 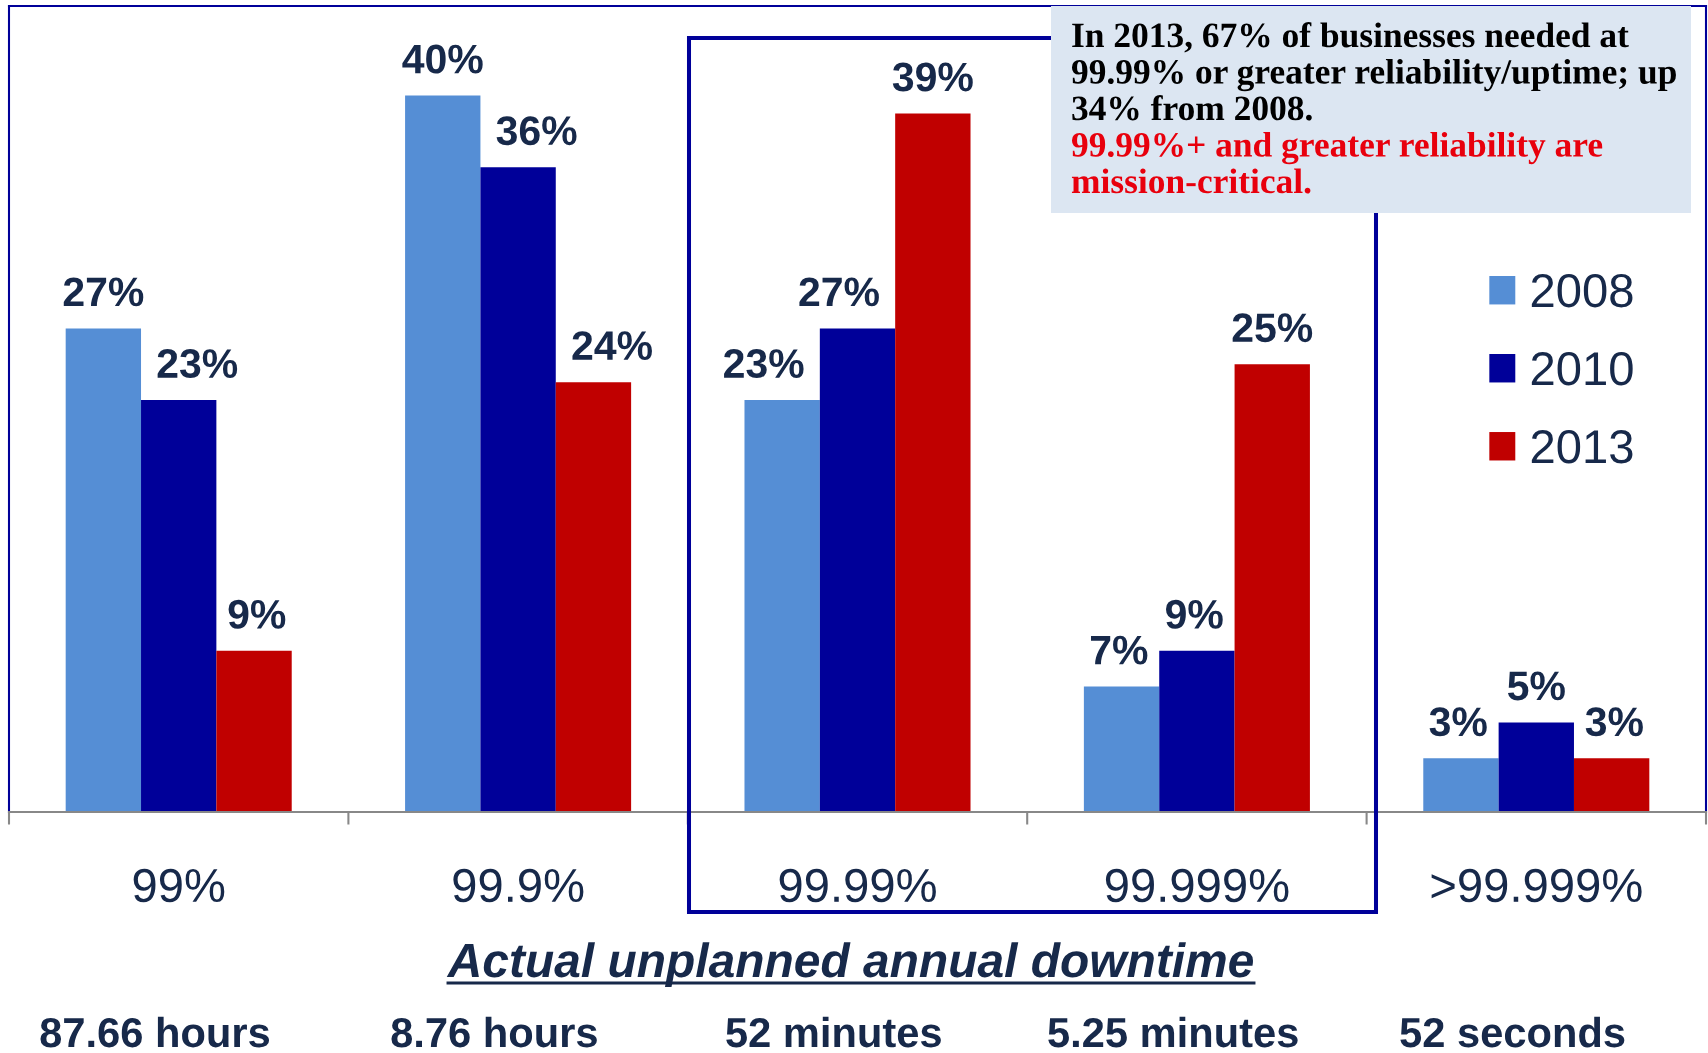 What do you see at coordinates (1272, 328) in the screenshot?
I see `data-label: 25%` at bounding box center [1272, 328].